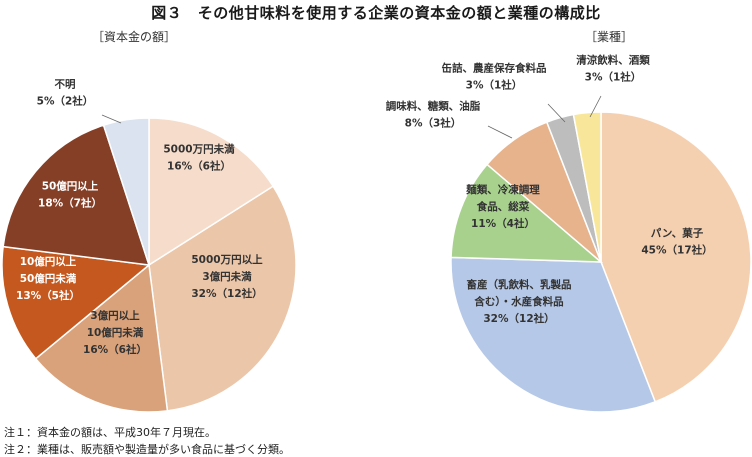 Image resolution: width=752 pixels, height=457 pixels. Describe the element at coordinates (65, 101) in the screenshot. I see `capital-slice-label-5-line-1: 5%（2社）` at that location.